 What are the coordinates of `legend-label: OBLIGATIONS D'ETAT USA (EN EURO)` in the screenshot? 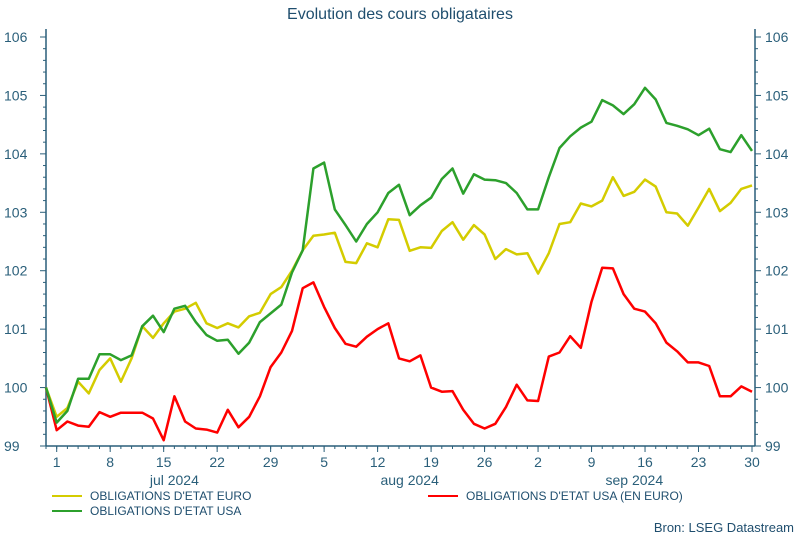 It's located at (574, 496).